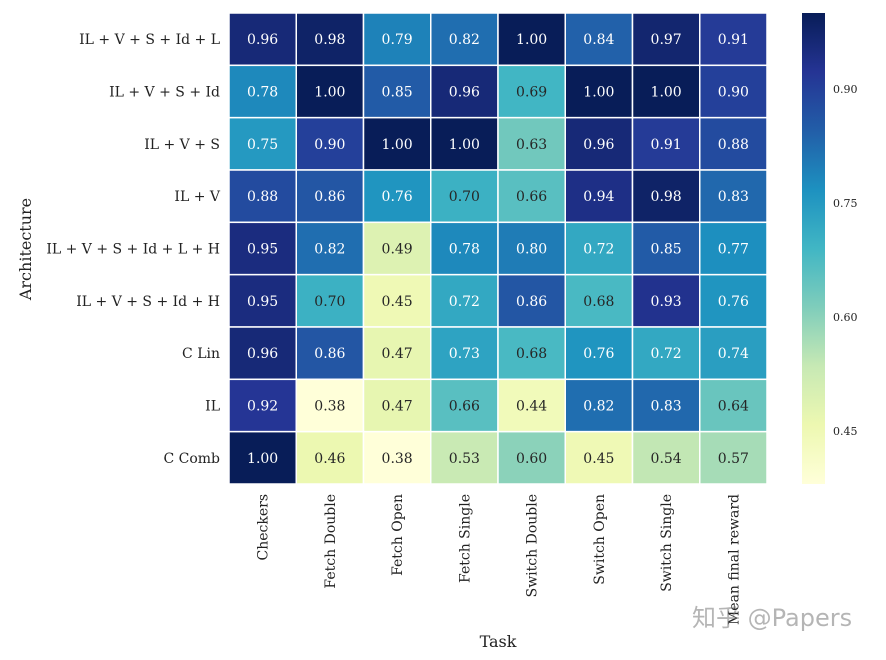 The image size is (886, 660). I want to click on x-tick-label: Mean final reward, so click(734, 559).